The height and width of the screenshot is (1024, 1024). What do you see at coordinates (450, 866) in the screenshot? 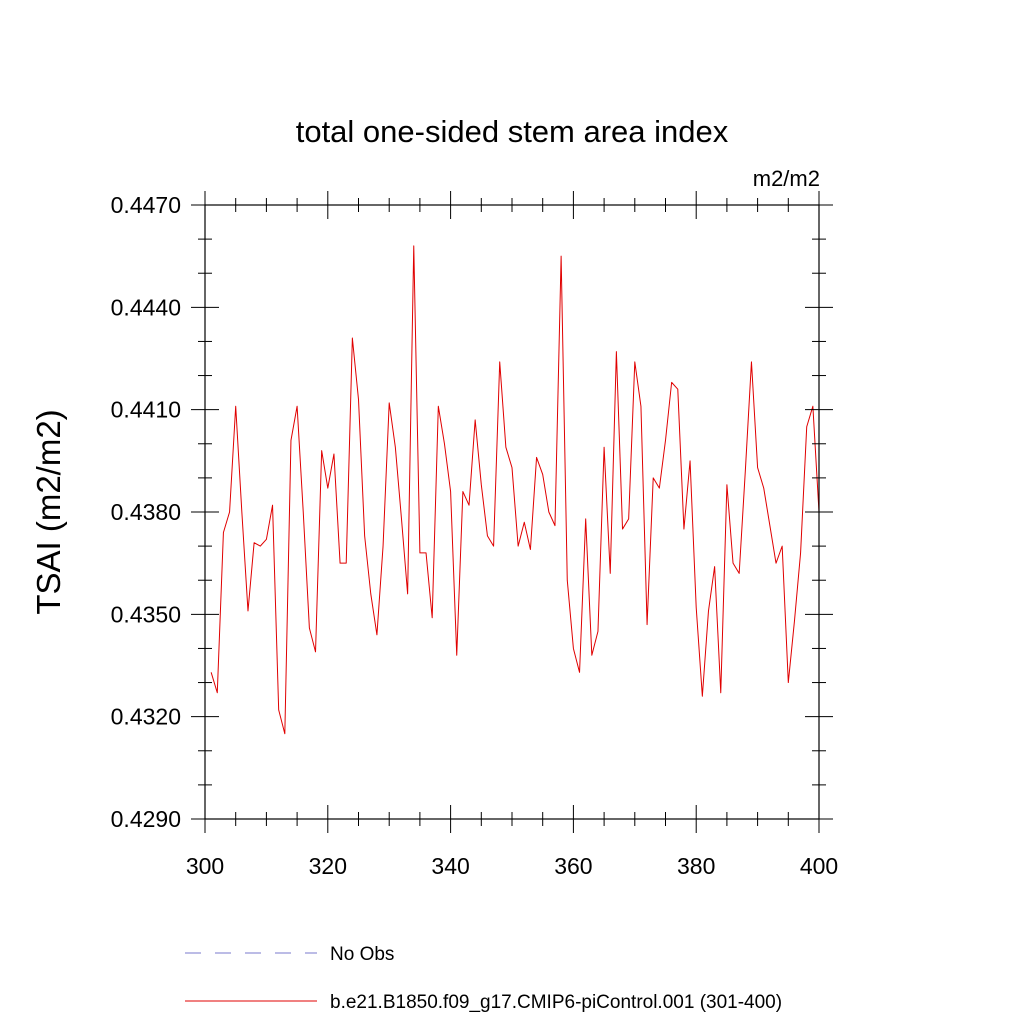
I see `x-tick-label: 340` at bounding box center [450, 866].